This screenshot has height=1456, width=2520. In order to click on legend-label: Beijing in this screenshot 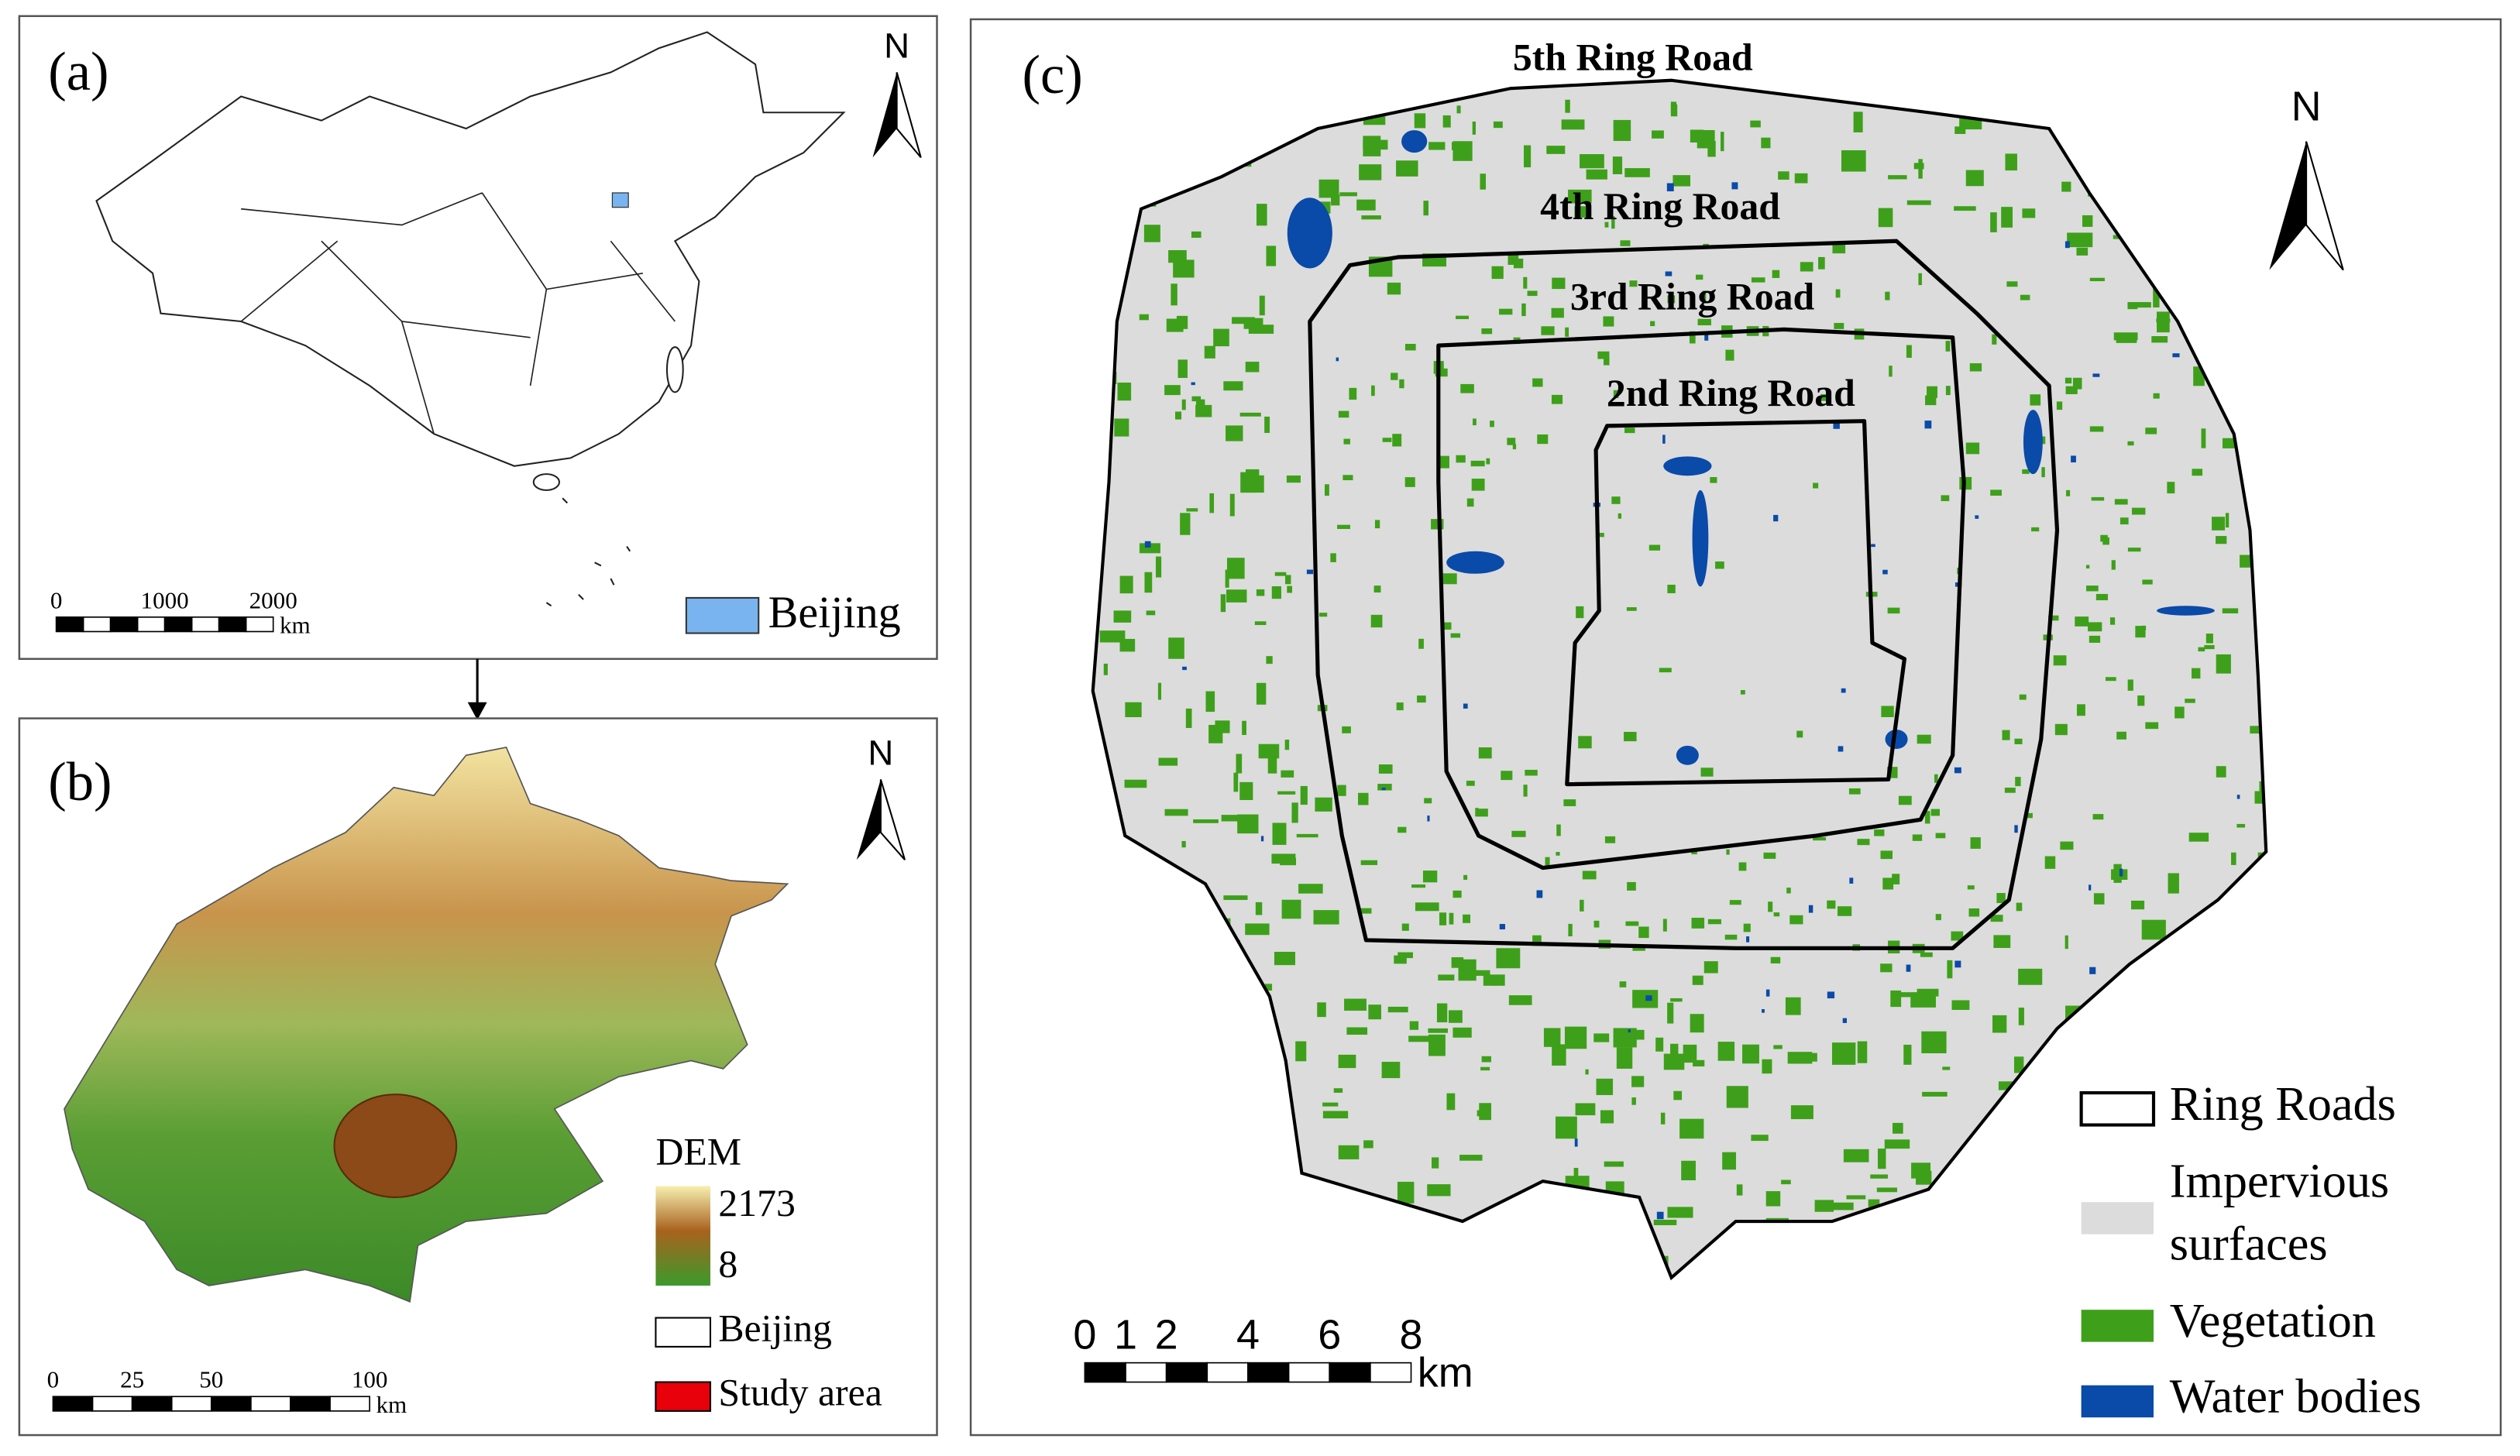, I will do `click(834, 612)`.